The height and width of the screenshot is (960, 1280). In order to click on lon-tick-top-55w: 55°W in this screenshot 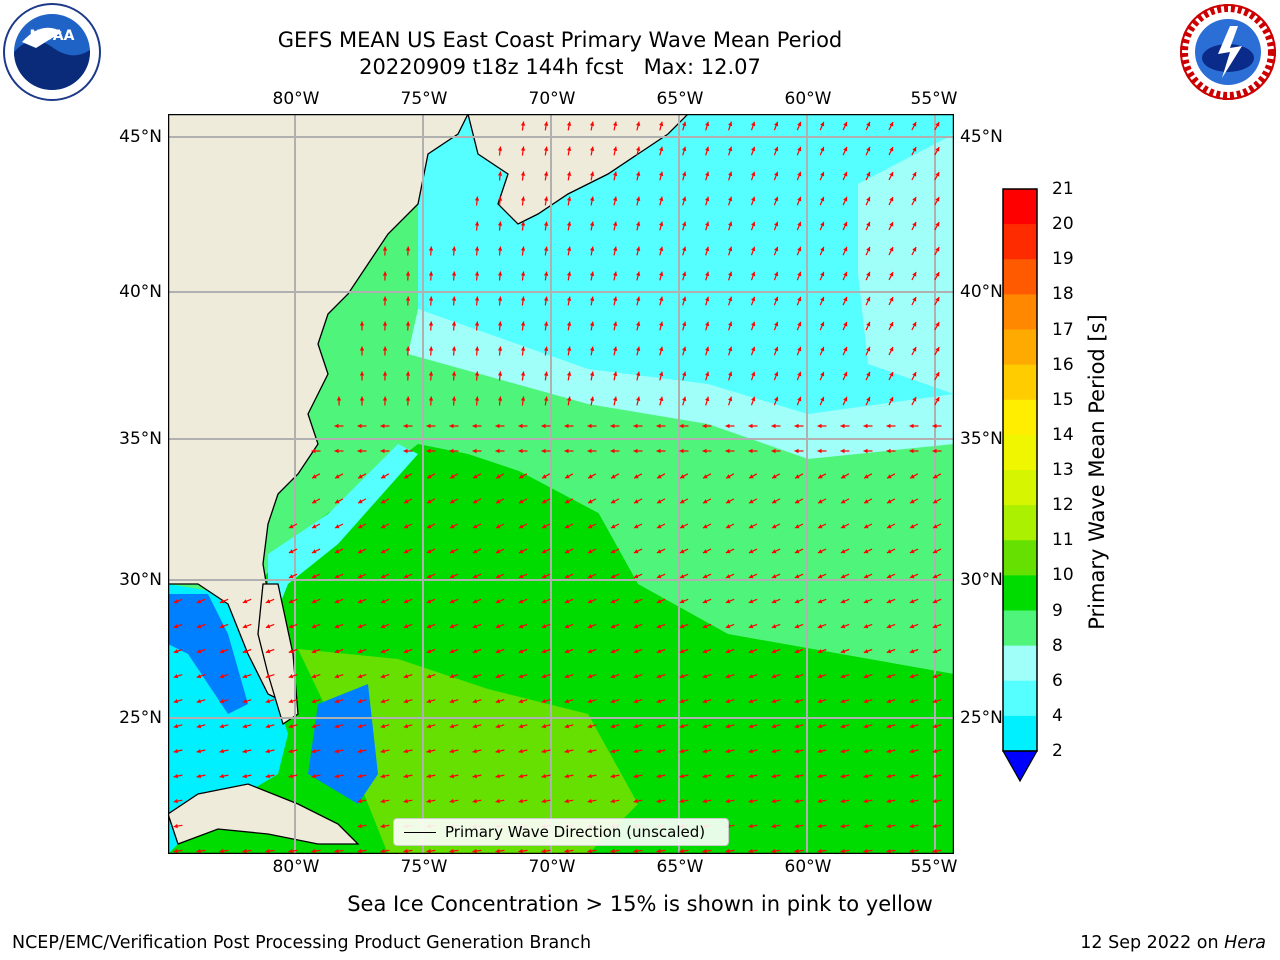, I will do `click(934, 99)`.